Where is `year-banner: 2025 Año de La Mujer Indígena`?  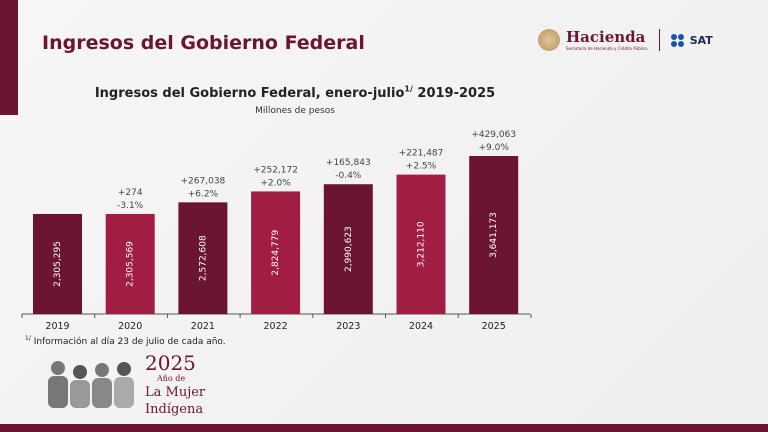
year-banner: 2025 Año de La Mujer Indígena is located at coordinates (175, 385).